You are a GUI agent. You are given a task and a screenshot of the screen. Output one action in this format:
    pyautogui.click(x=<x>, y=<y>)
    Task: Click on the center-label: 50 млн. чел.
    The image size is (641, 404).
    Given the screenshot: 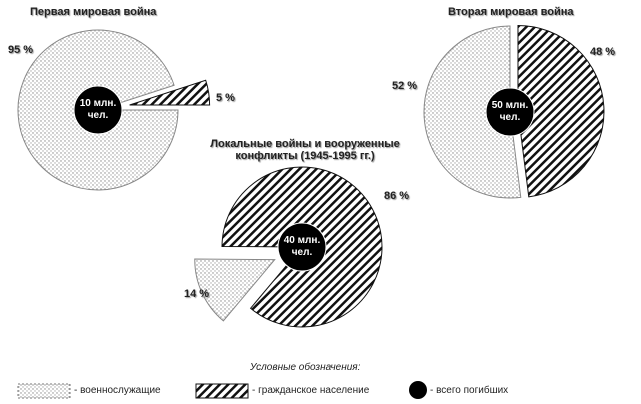 What is the action you would take?
    pyautogui.click(x=510, y=111)
    